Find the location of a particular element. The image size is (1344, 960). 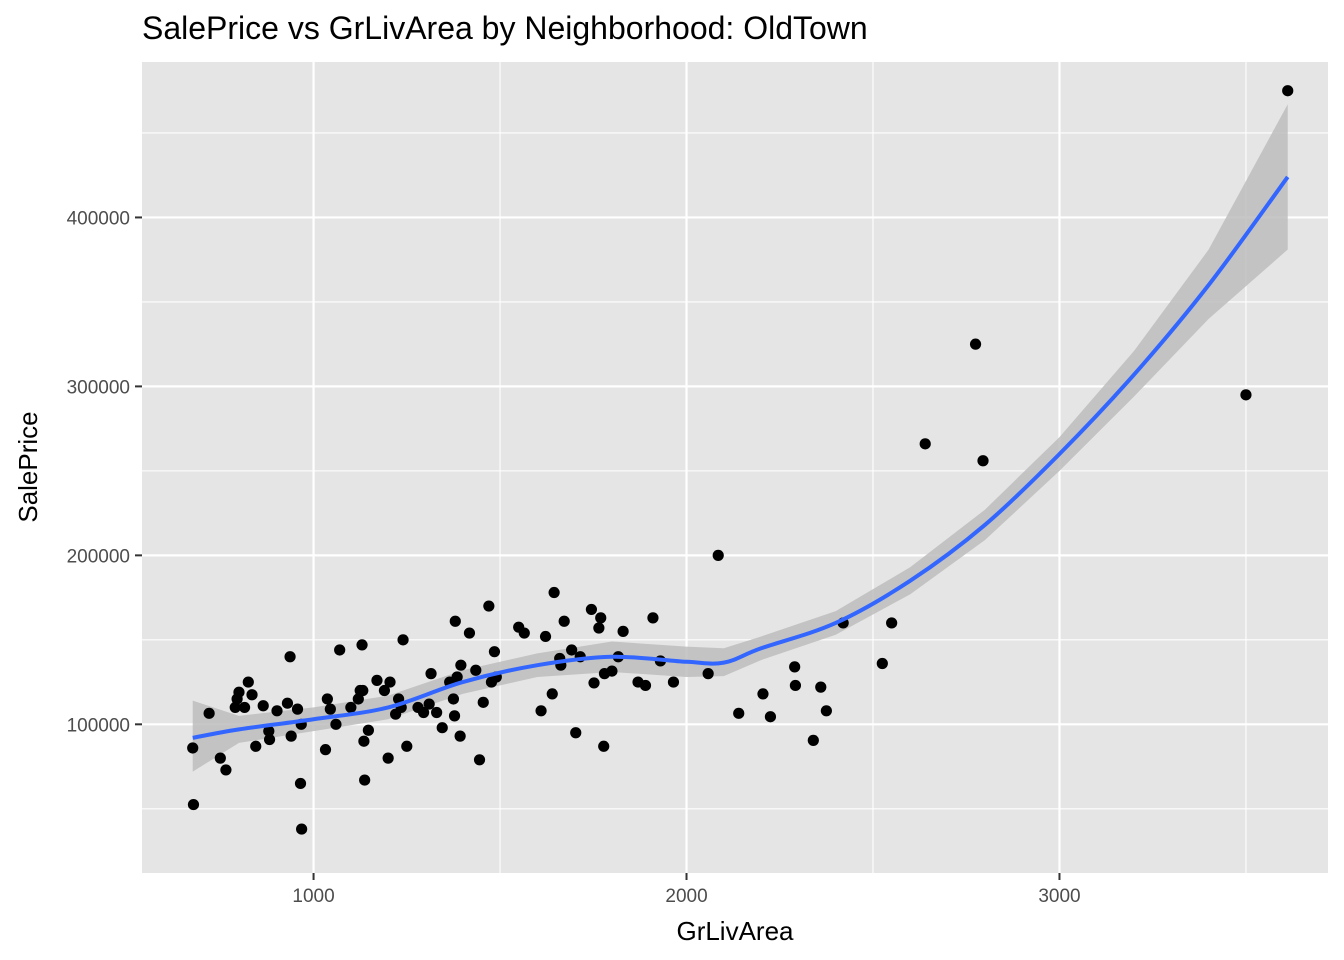

x-tick-label: 1000 is located at coordinates (313, 896).